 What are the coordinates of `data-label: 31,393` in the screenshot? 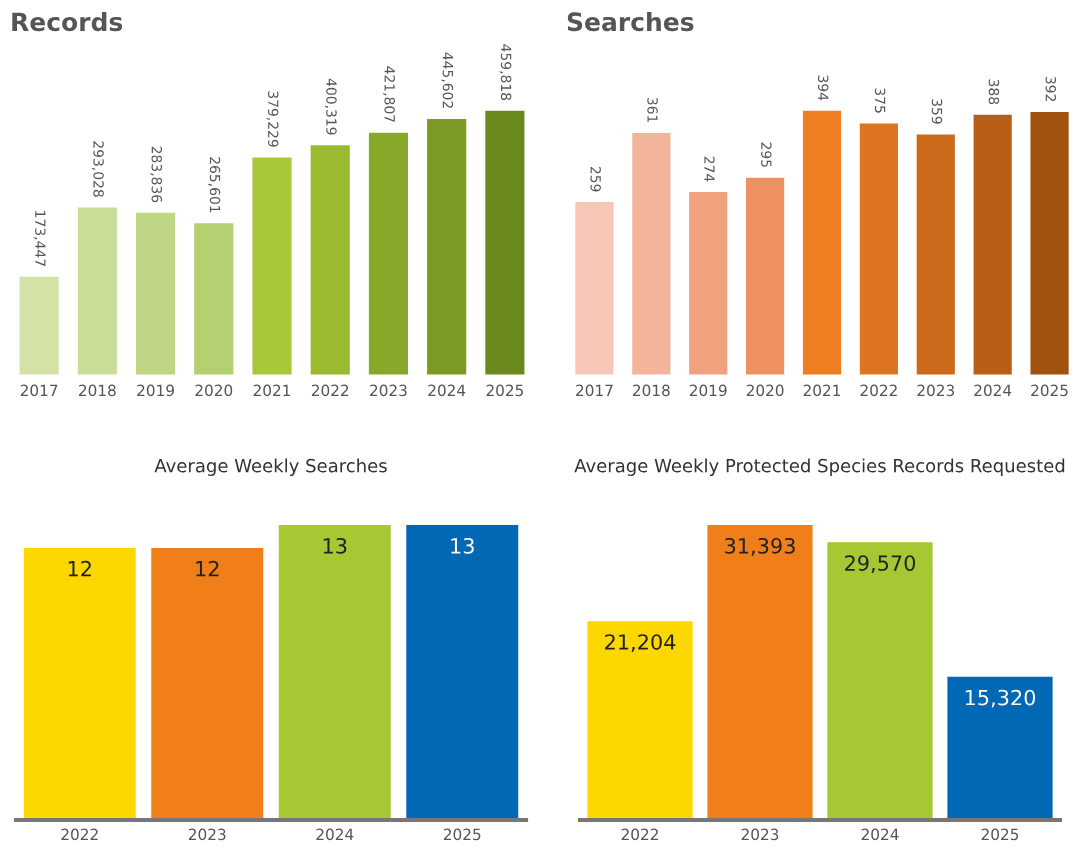 It's located at (760, 546).